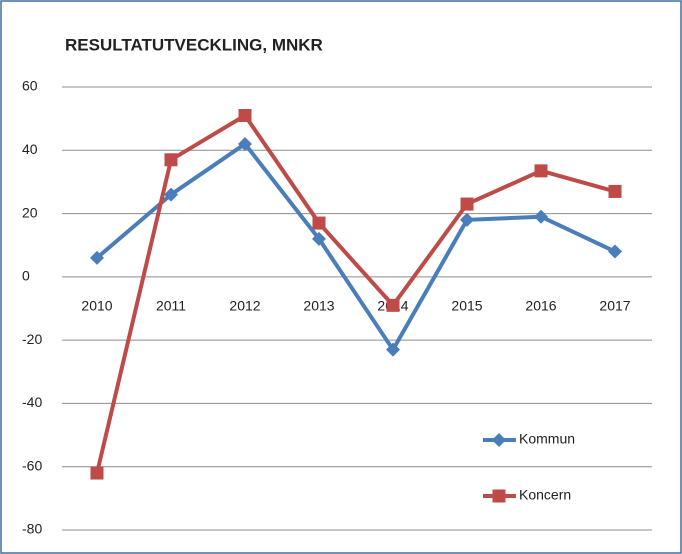 The image size is (682, 554). I want to click on legend-label: Kommun, so click(547, 439).